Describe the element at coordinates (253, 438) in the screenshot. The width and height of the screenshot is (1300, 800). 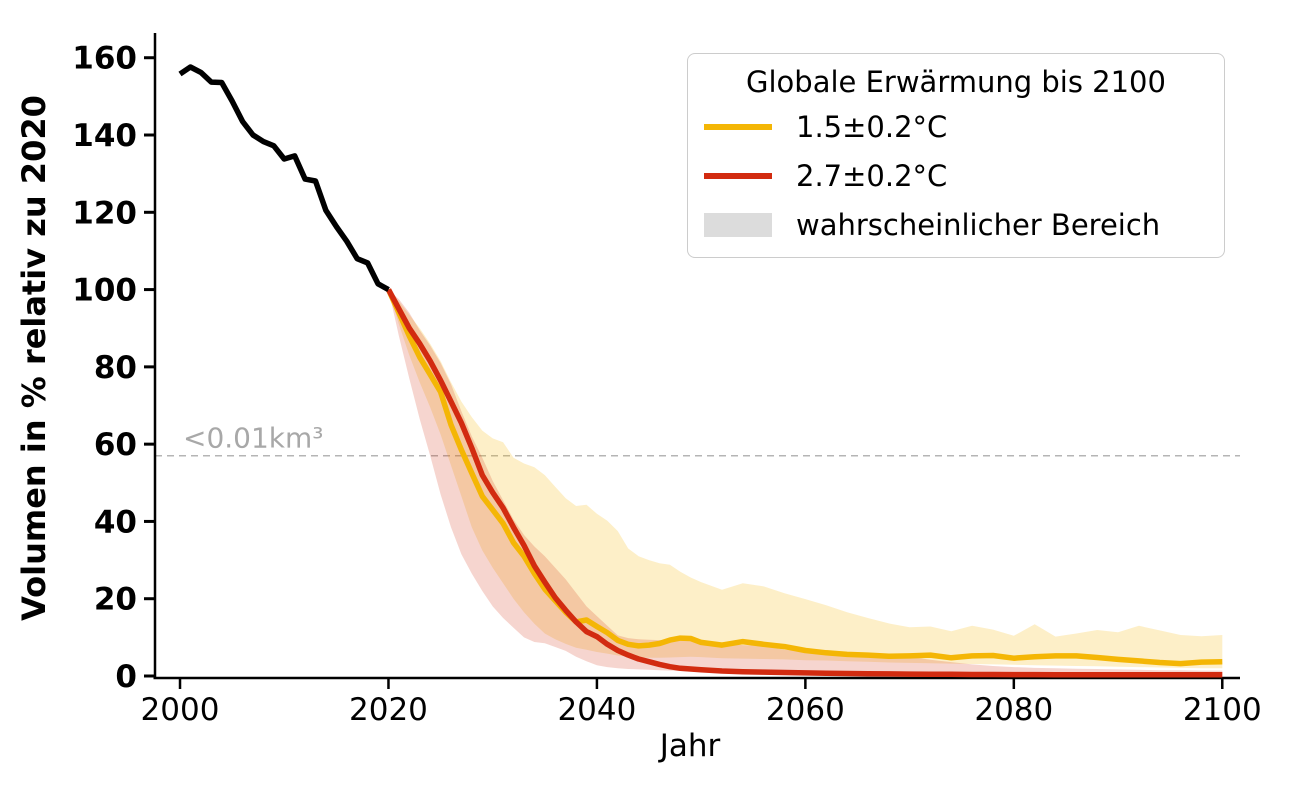
I see `threshold-label: <0.01km³` at that location.